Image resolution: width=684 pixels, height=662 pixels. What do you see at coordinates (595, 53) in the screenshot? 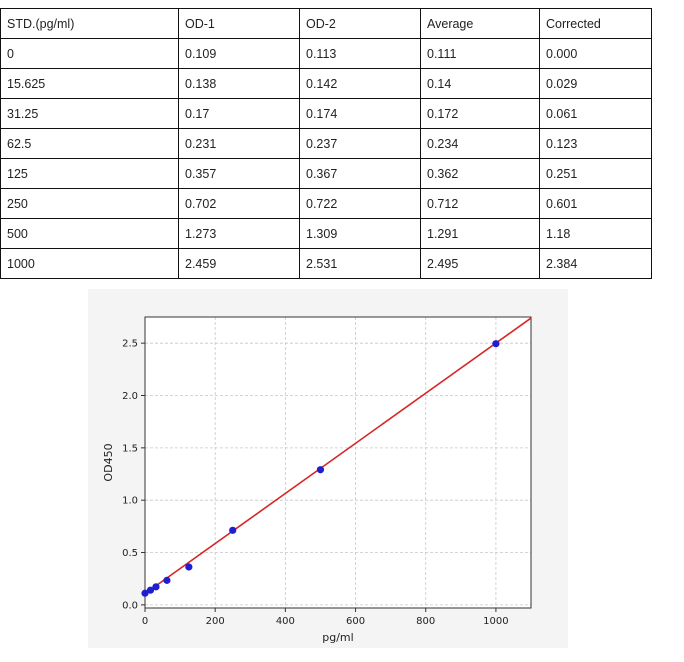
I see `table-cell: 0.000` at bounding box center [595, 53].